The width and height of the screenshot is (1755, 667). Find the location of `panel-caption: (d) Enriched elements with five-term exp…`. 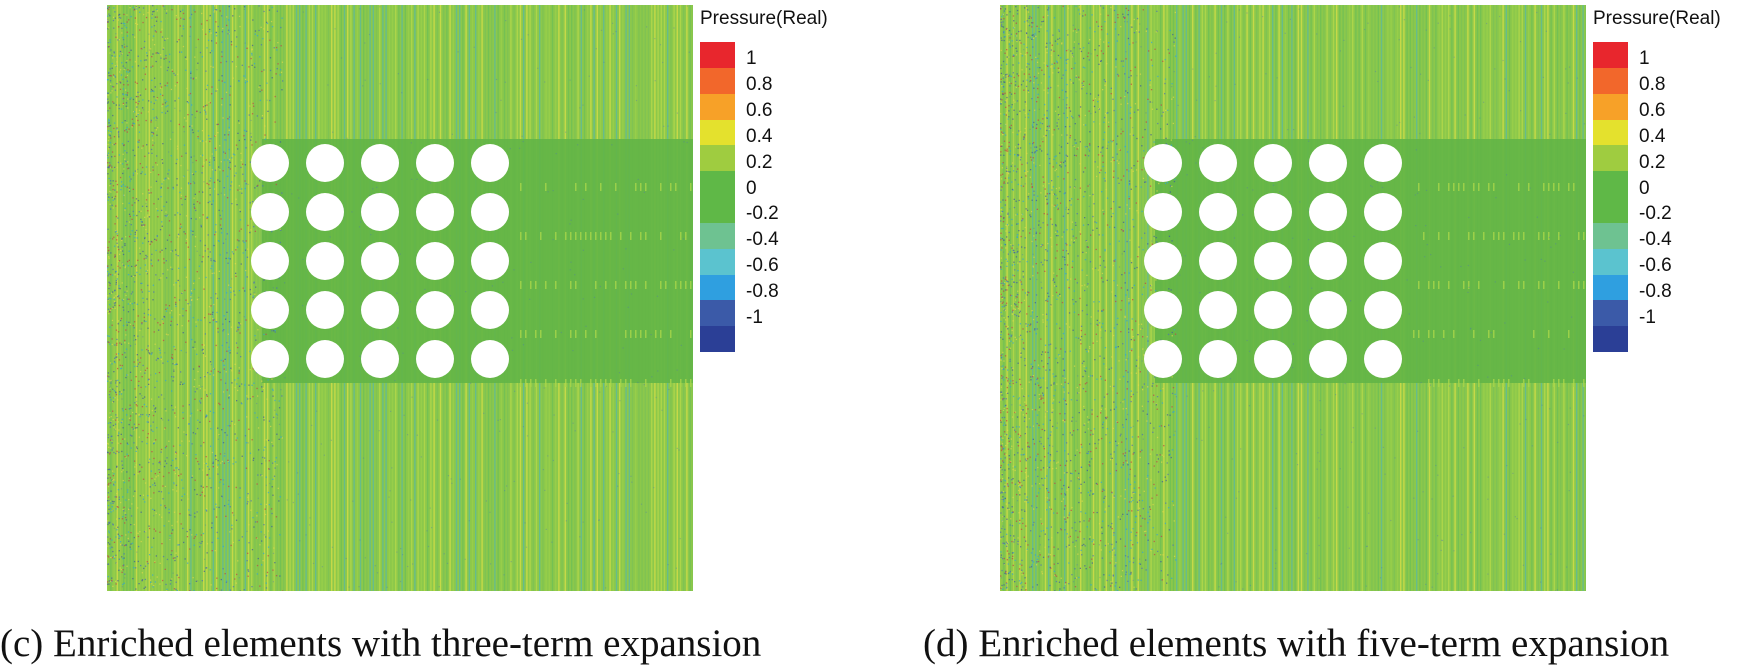

panel-caption: (d) Enriched elements with five-term exp… is located at coordinates (1296, 643).